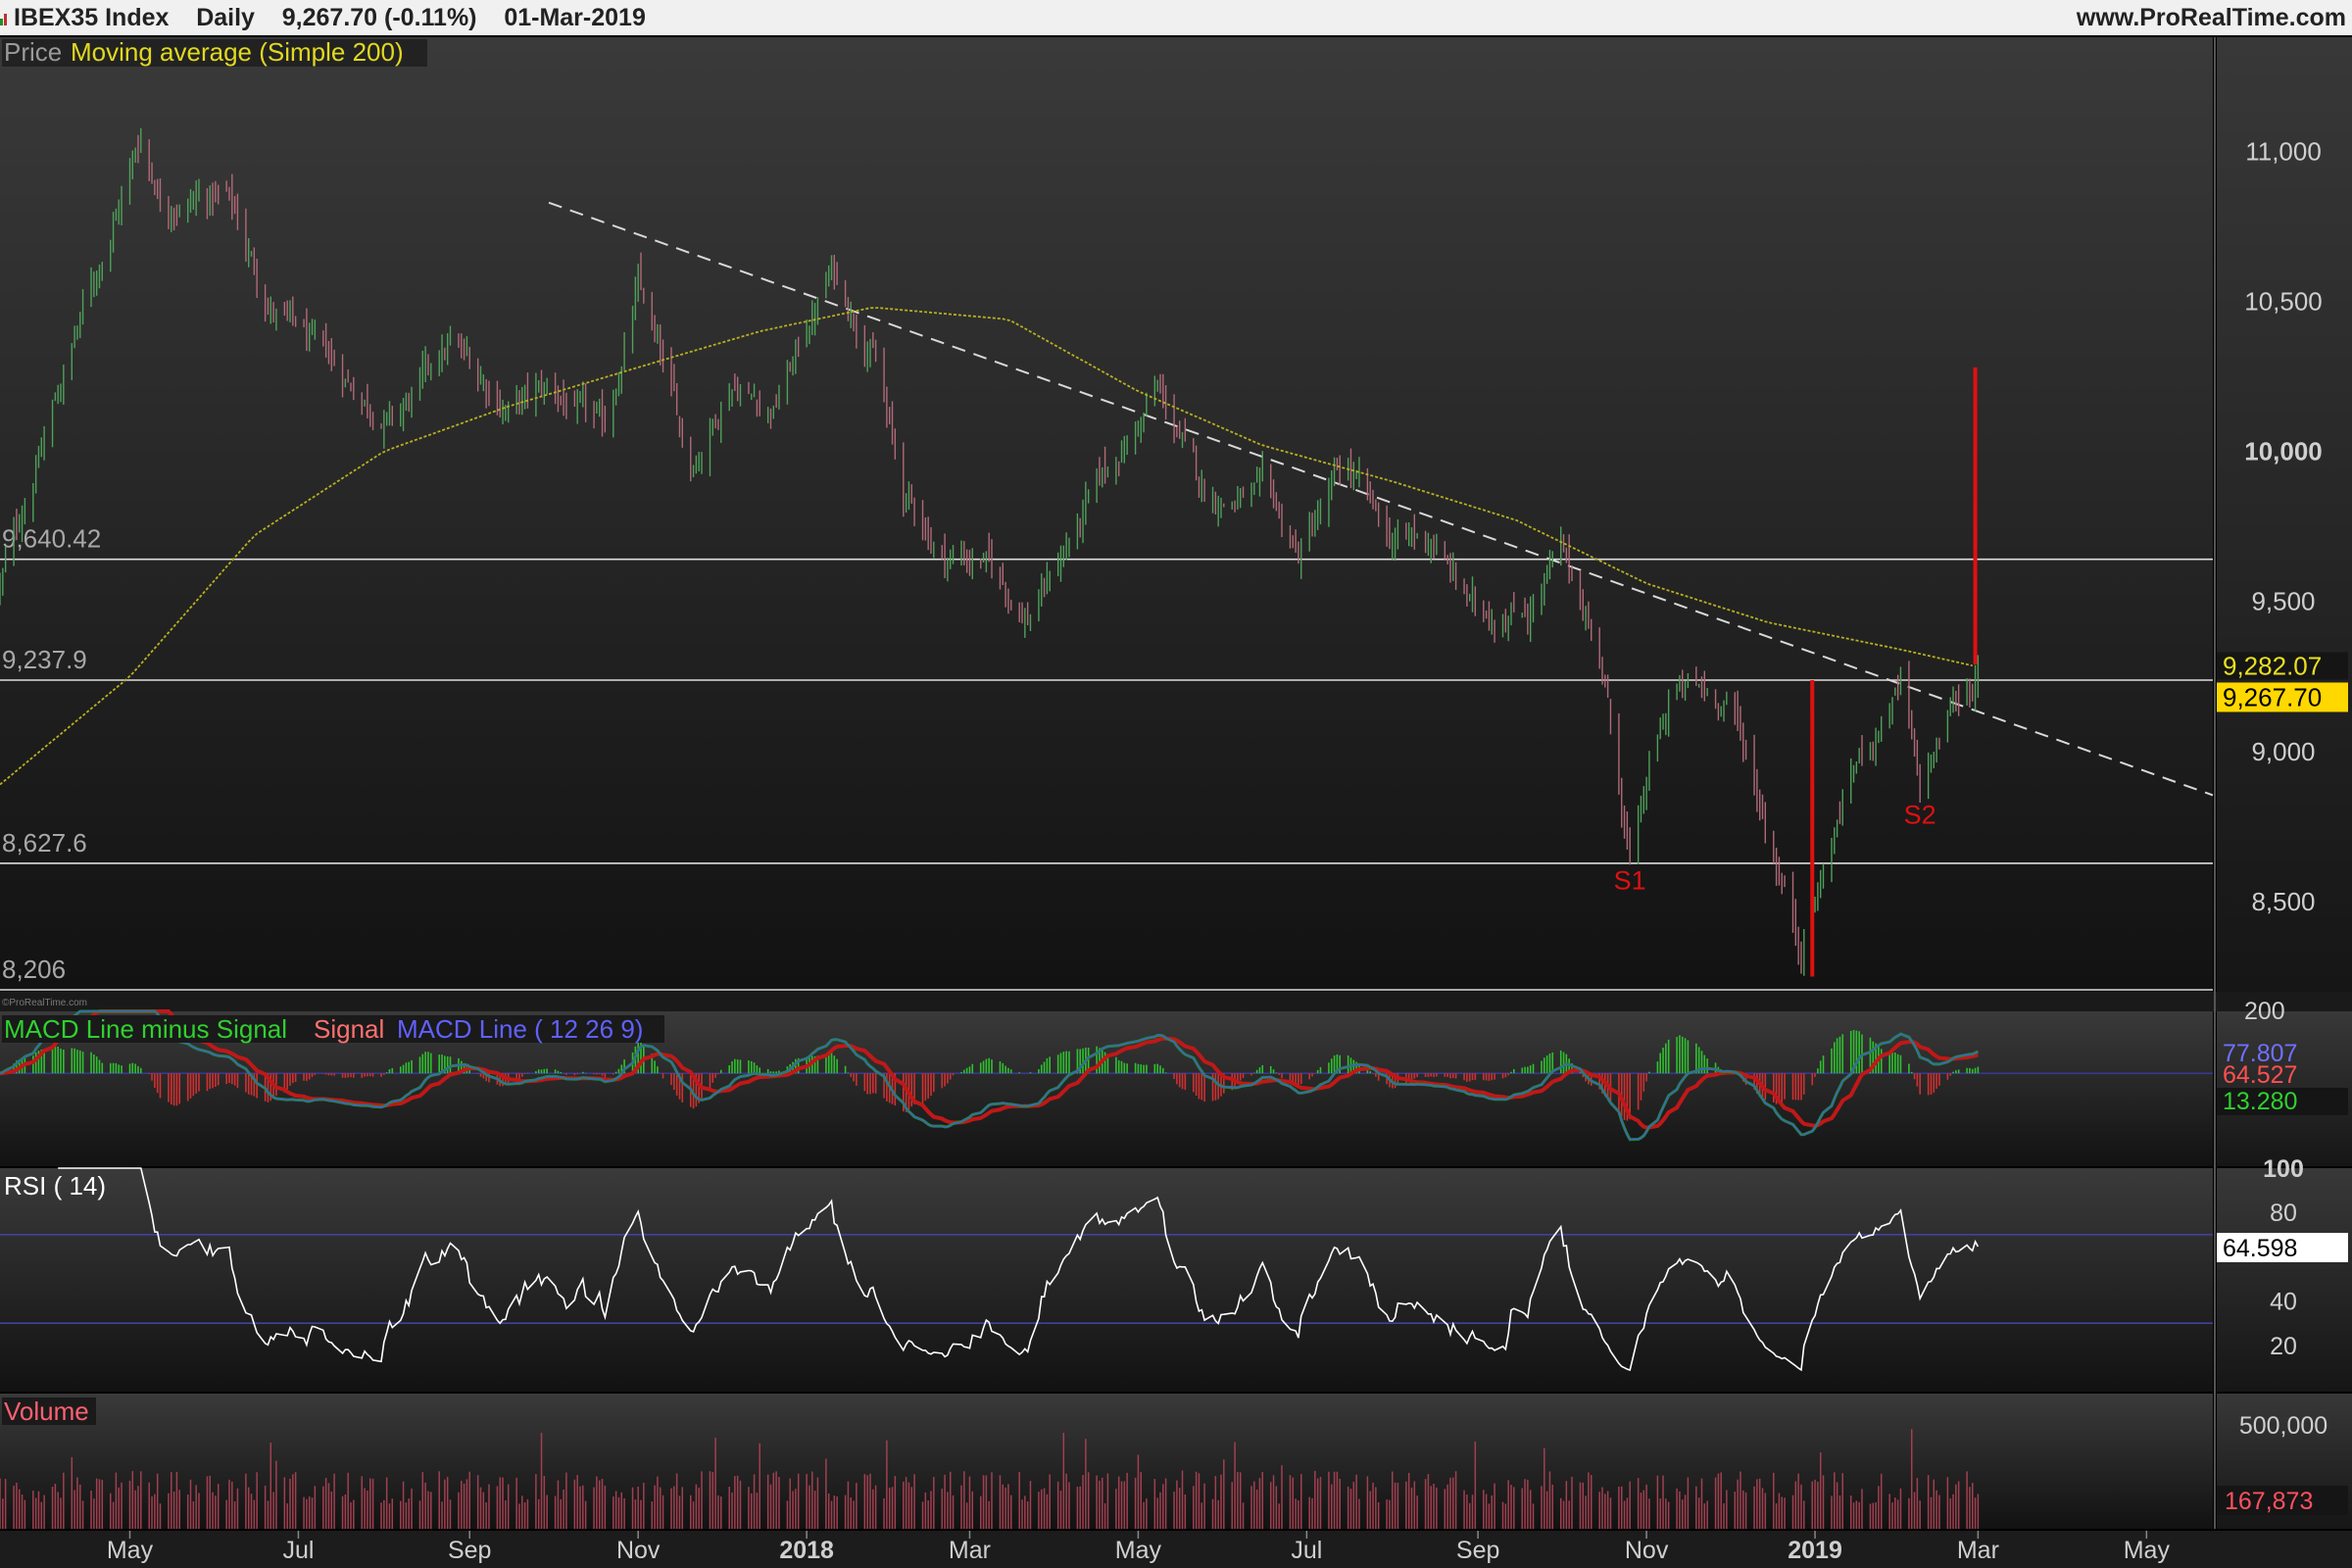 The image size is (2352, 1568). Describe the element at coordinates (520, 1029) in the screenshot. I see `macd-line-legend: MACD Line ( 12 26 9)` at that location.